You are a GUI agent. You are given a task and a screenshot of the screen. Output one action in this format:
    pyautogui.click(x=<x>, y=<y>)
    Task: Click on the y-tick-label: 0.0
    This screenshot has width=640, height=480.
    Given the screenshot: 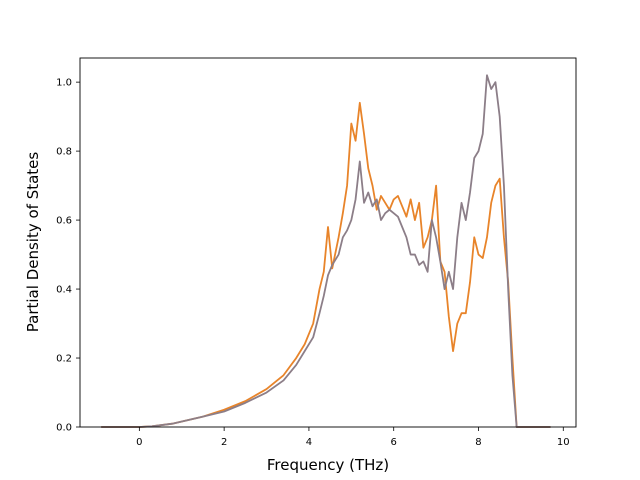 What is the action you would take?
    pyautogui.click(x=64, y=428)
    